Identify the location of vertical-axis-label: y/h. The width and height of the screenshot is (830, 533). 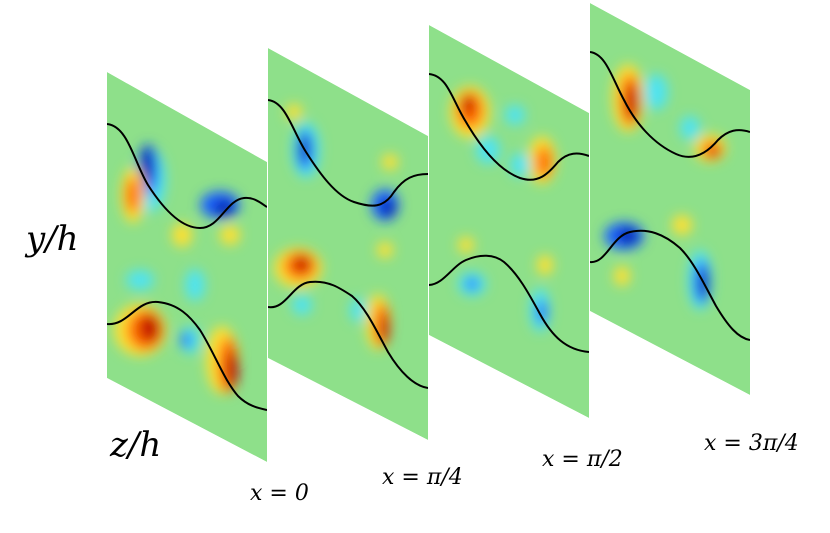
(51, 239).